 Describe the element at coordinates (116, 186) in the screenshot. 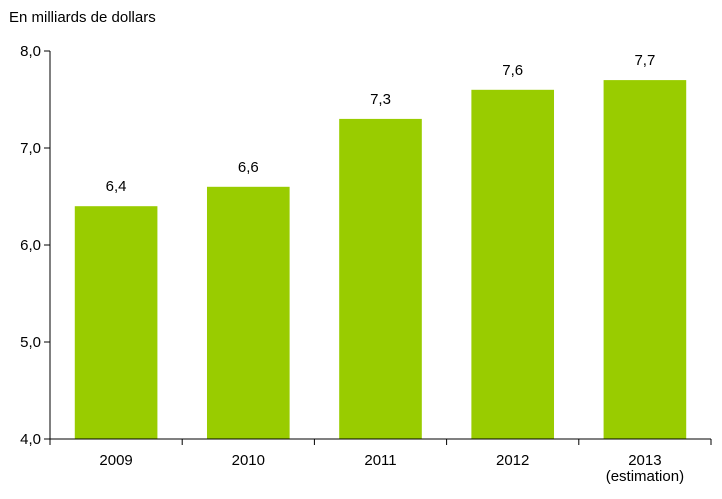

I see `data-label-0: 6,4` at that location.